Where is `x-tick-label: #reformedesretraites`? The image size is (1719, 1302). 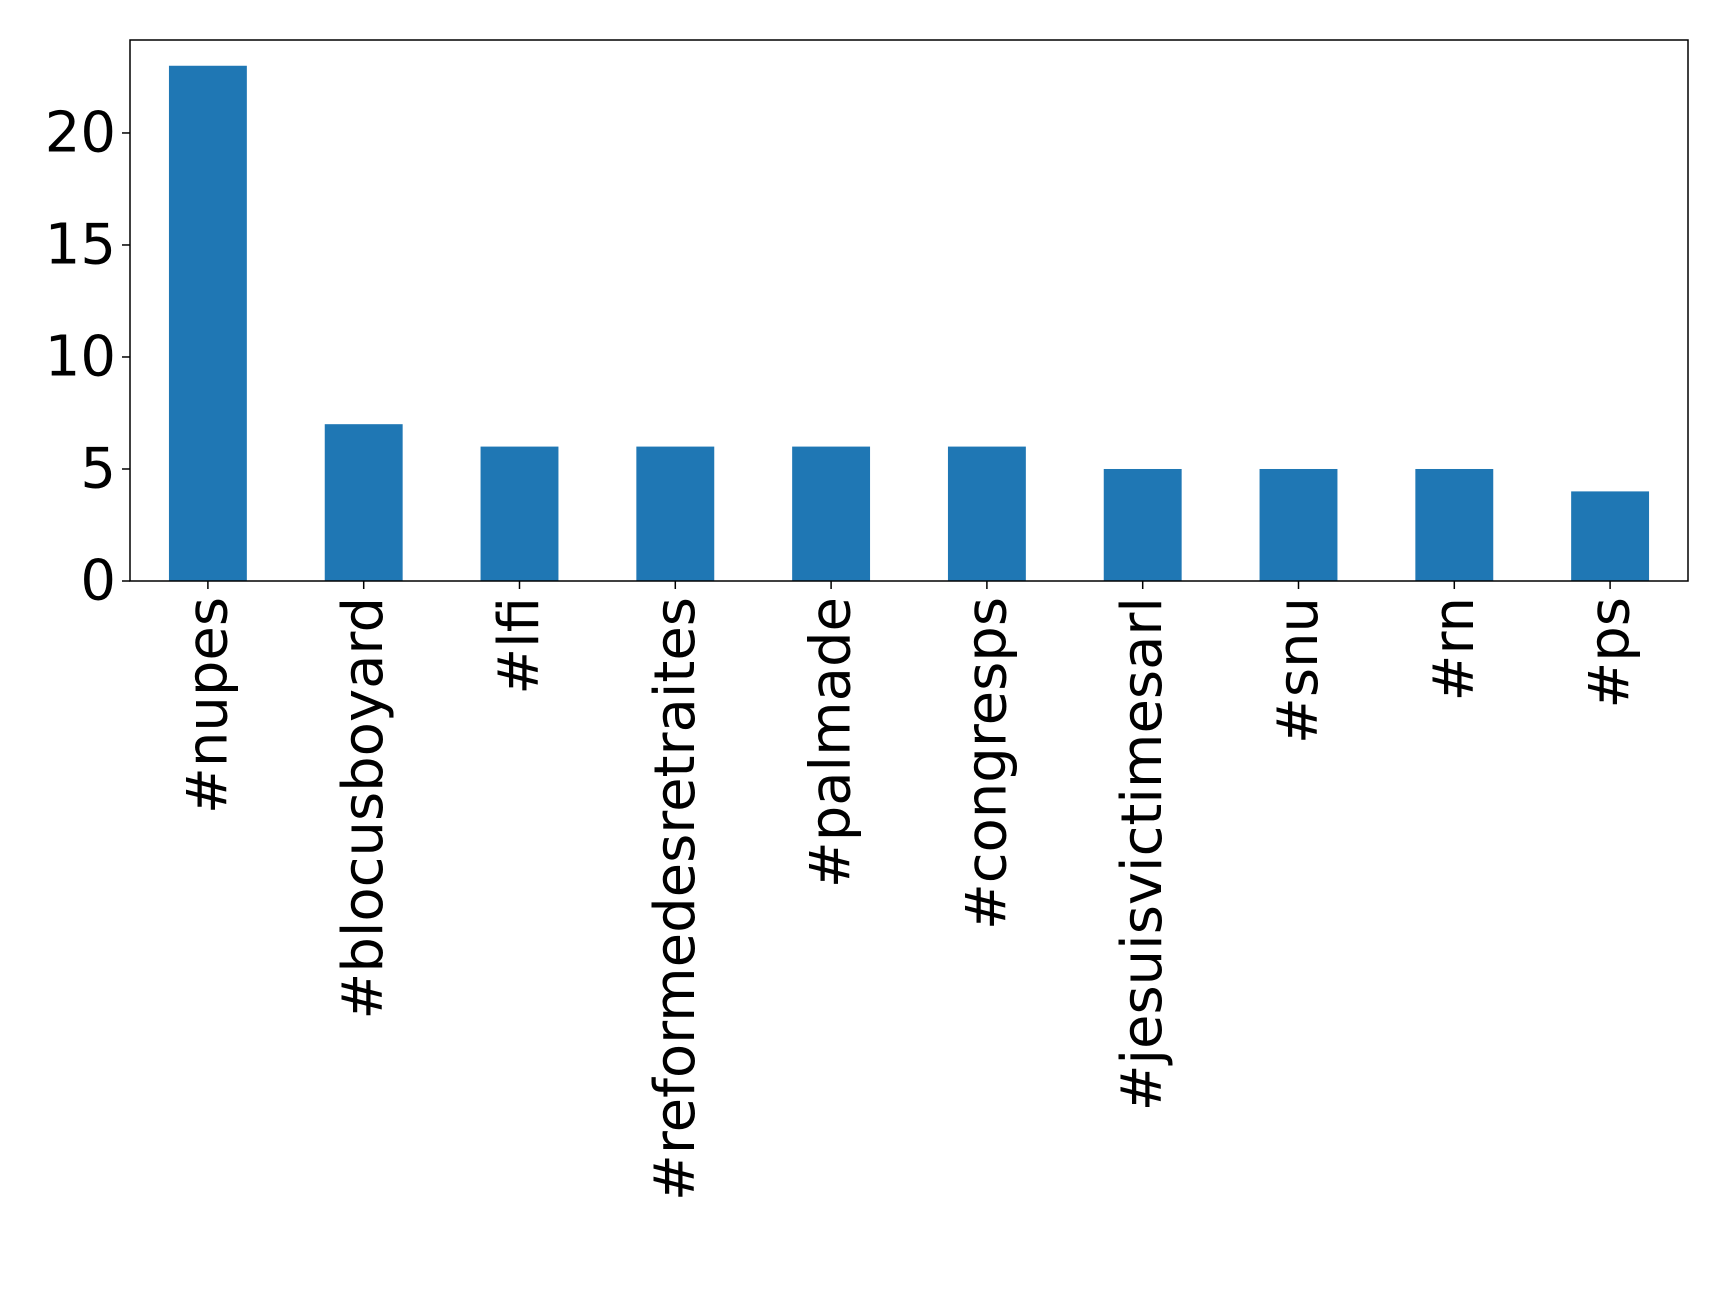
x-tick-label: #reformedesretraites is located at coordinates (675, 899).